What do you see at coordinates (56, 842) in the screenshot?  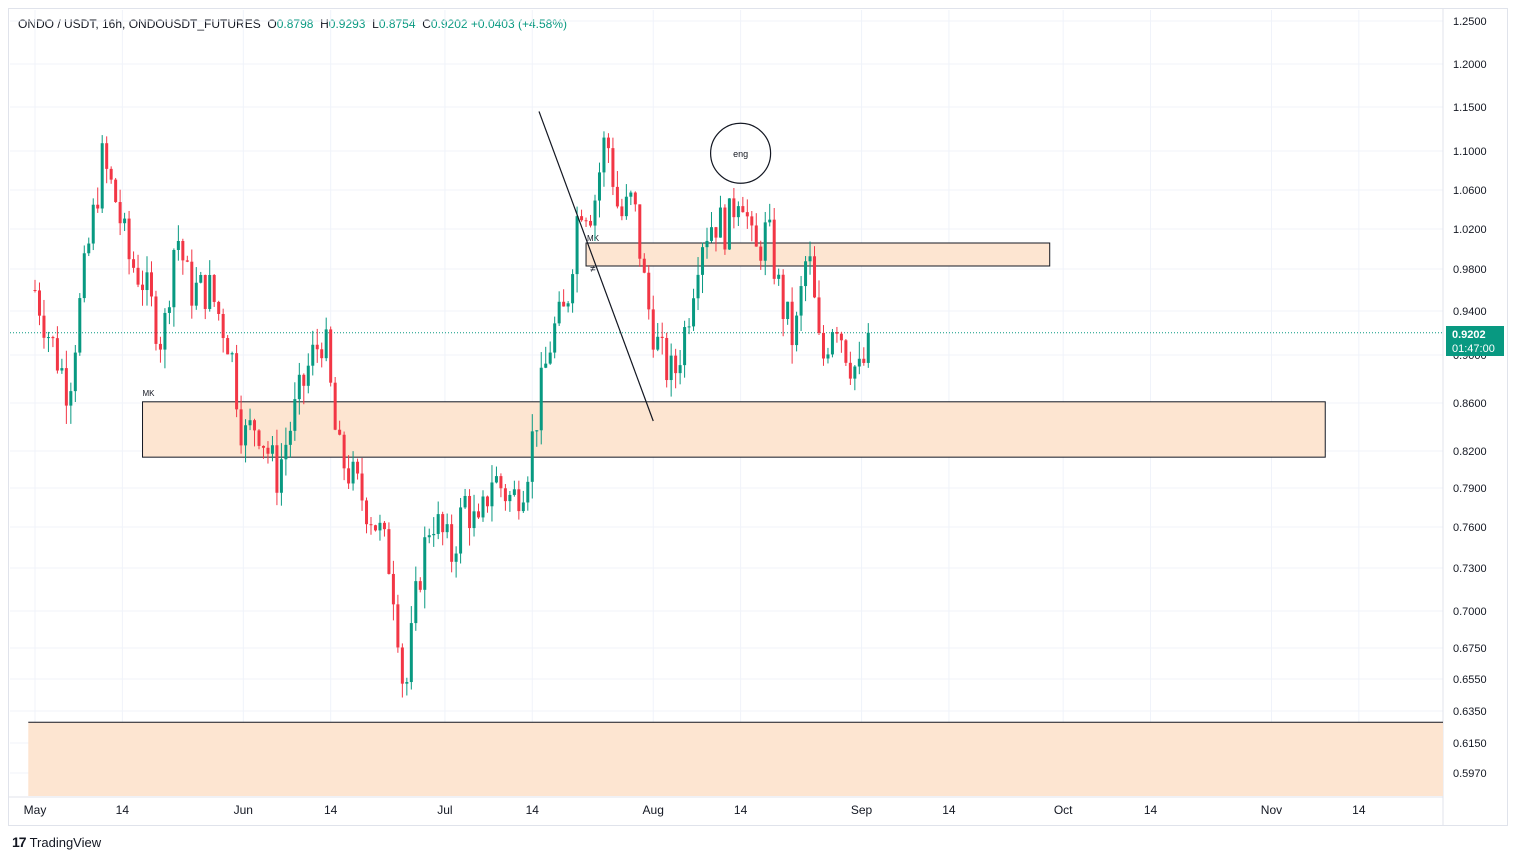 I see `footer-branding: 17 TradingView` at bounding box center [56, 842].